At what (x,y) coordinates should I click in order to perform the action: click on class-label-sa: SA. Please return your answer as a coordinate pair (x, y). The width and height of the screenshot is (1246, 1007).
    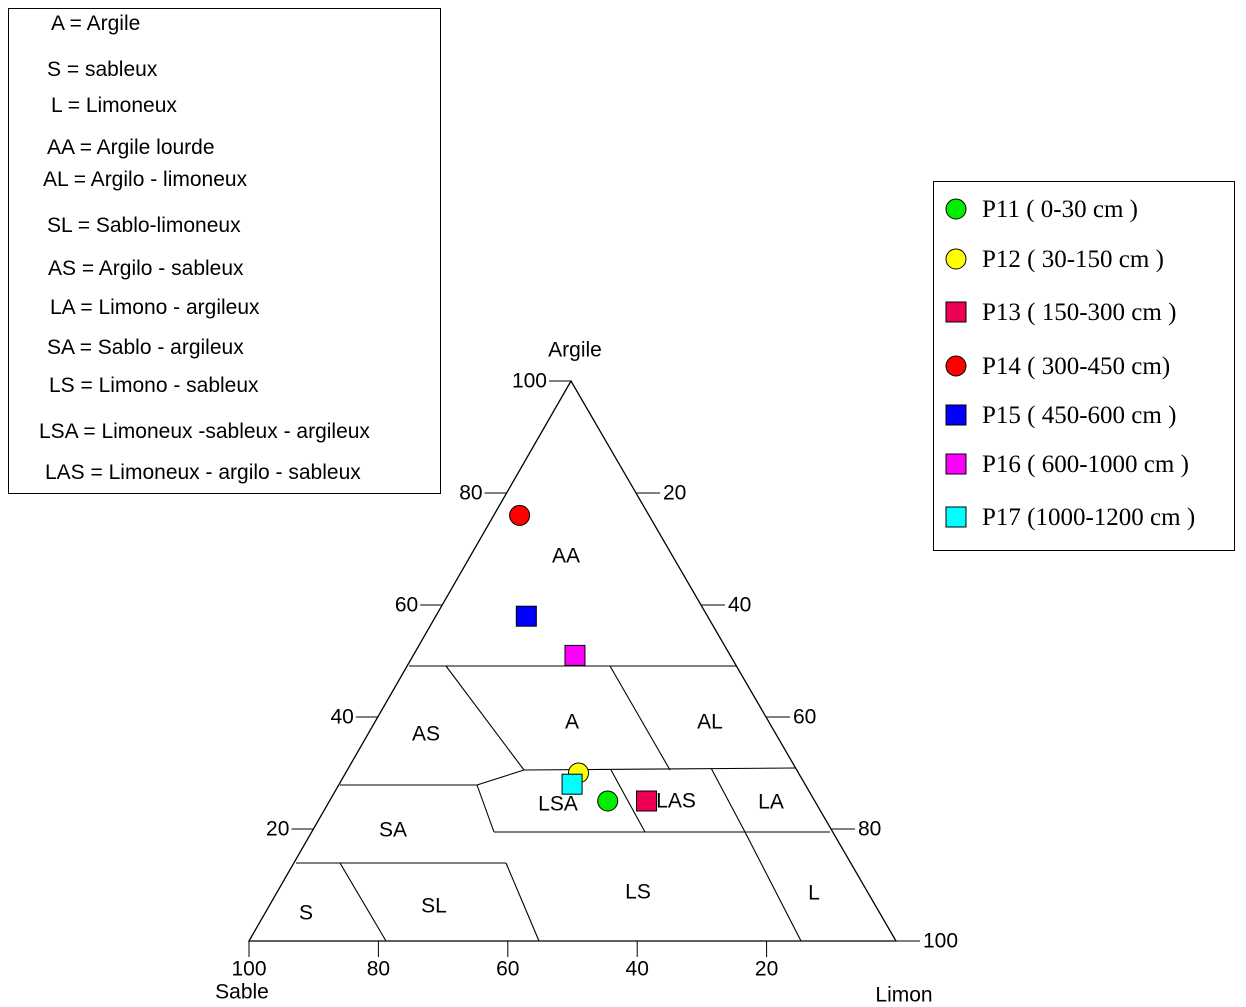
    Looking at the image, I should click on (393, 830).